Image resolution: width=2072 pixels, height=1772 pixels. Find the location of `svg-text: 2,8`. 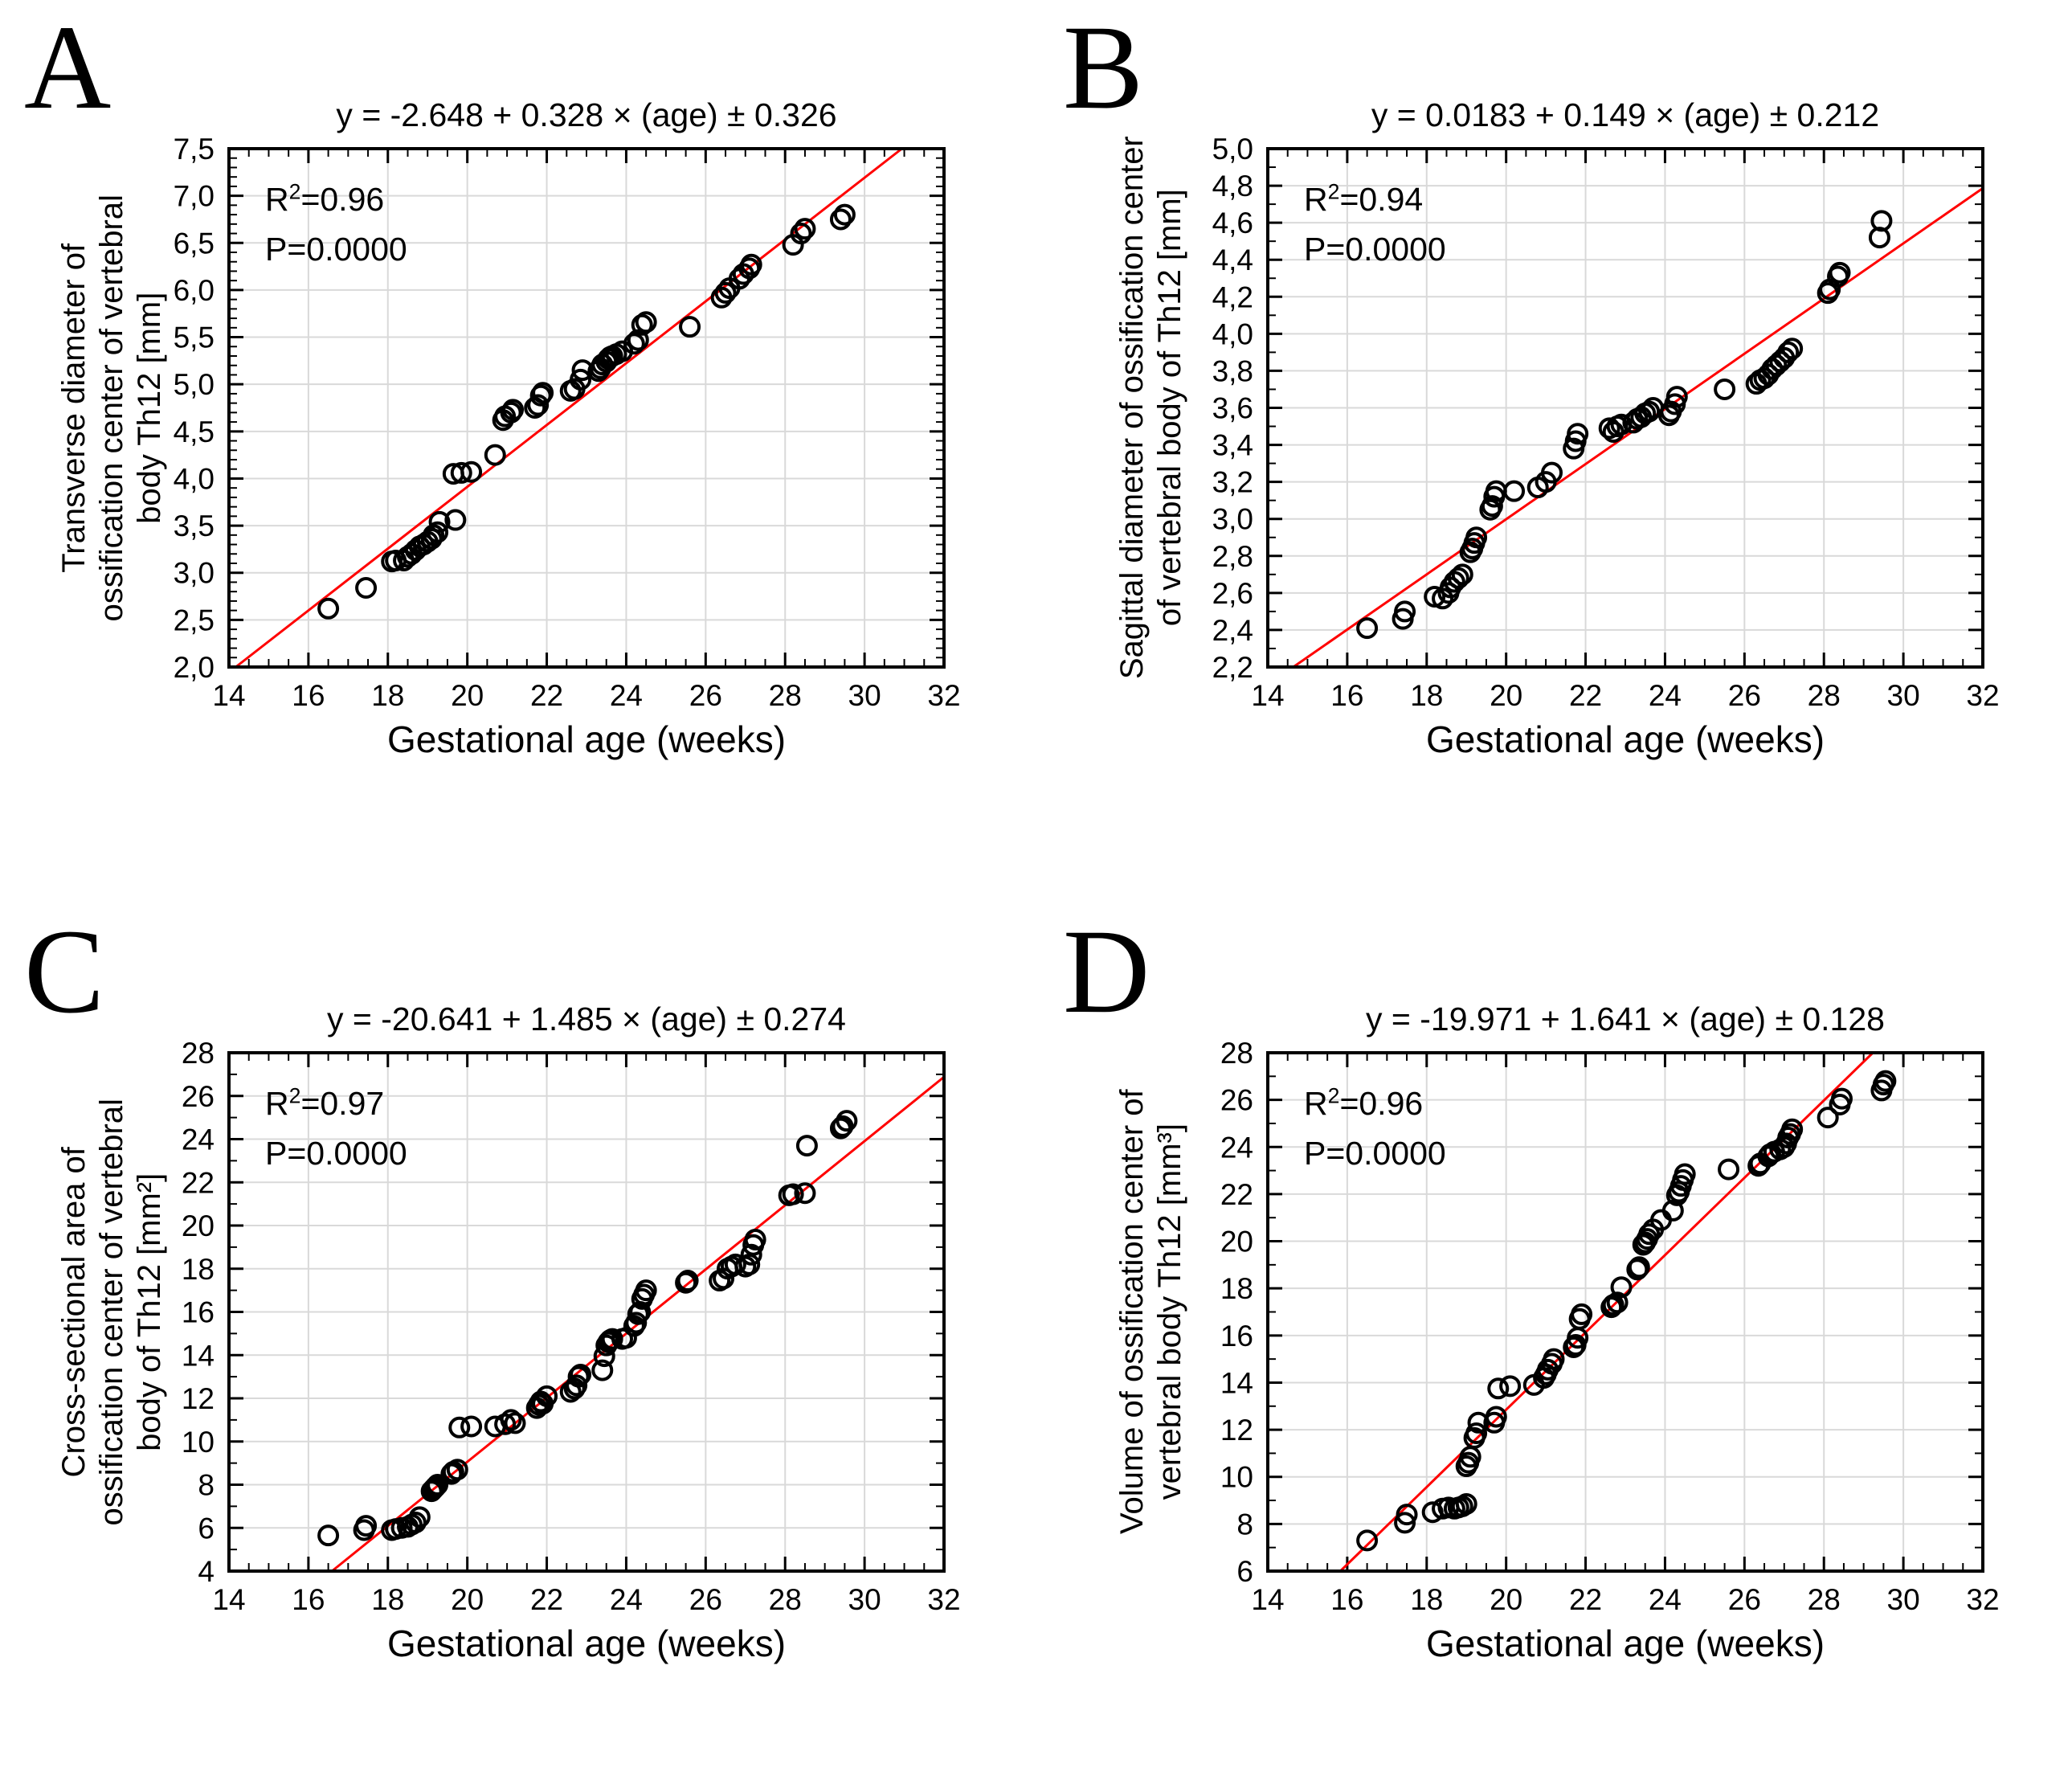

svg-text: 2,8 is located at coordinates (1232, 556).